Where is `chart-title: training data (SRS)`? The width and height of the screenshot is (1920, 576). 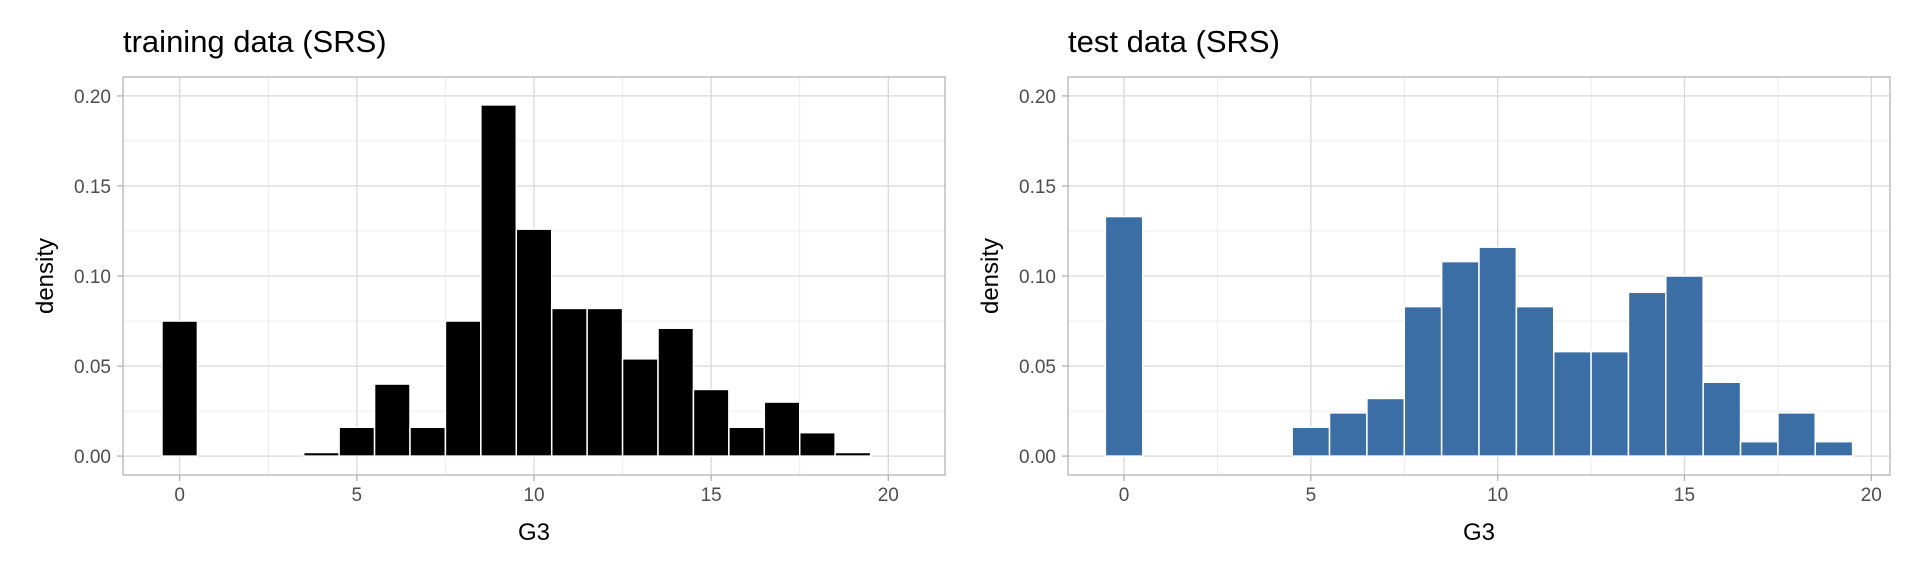
chart-title: training data (SRS) is located at coordinates (255, 41).